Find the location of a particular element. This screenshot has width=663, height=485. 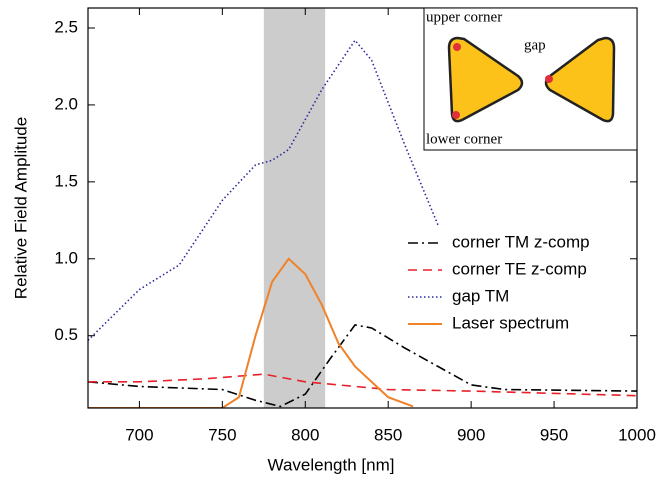

y-axis-label: Relative Field Amplitude is located at coordinates (20, 208).